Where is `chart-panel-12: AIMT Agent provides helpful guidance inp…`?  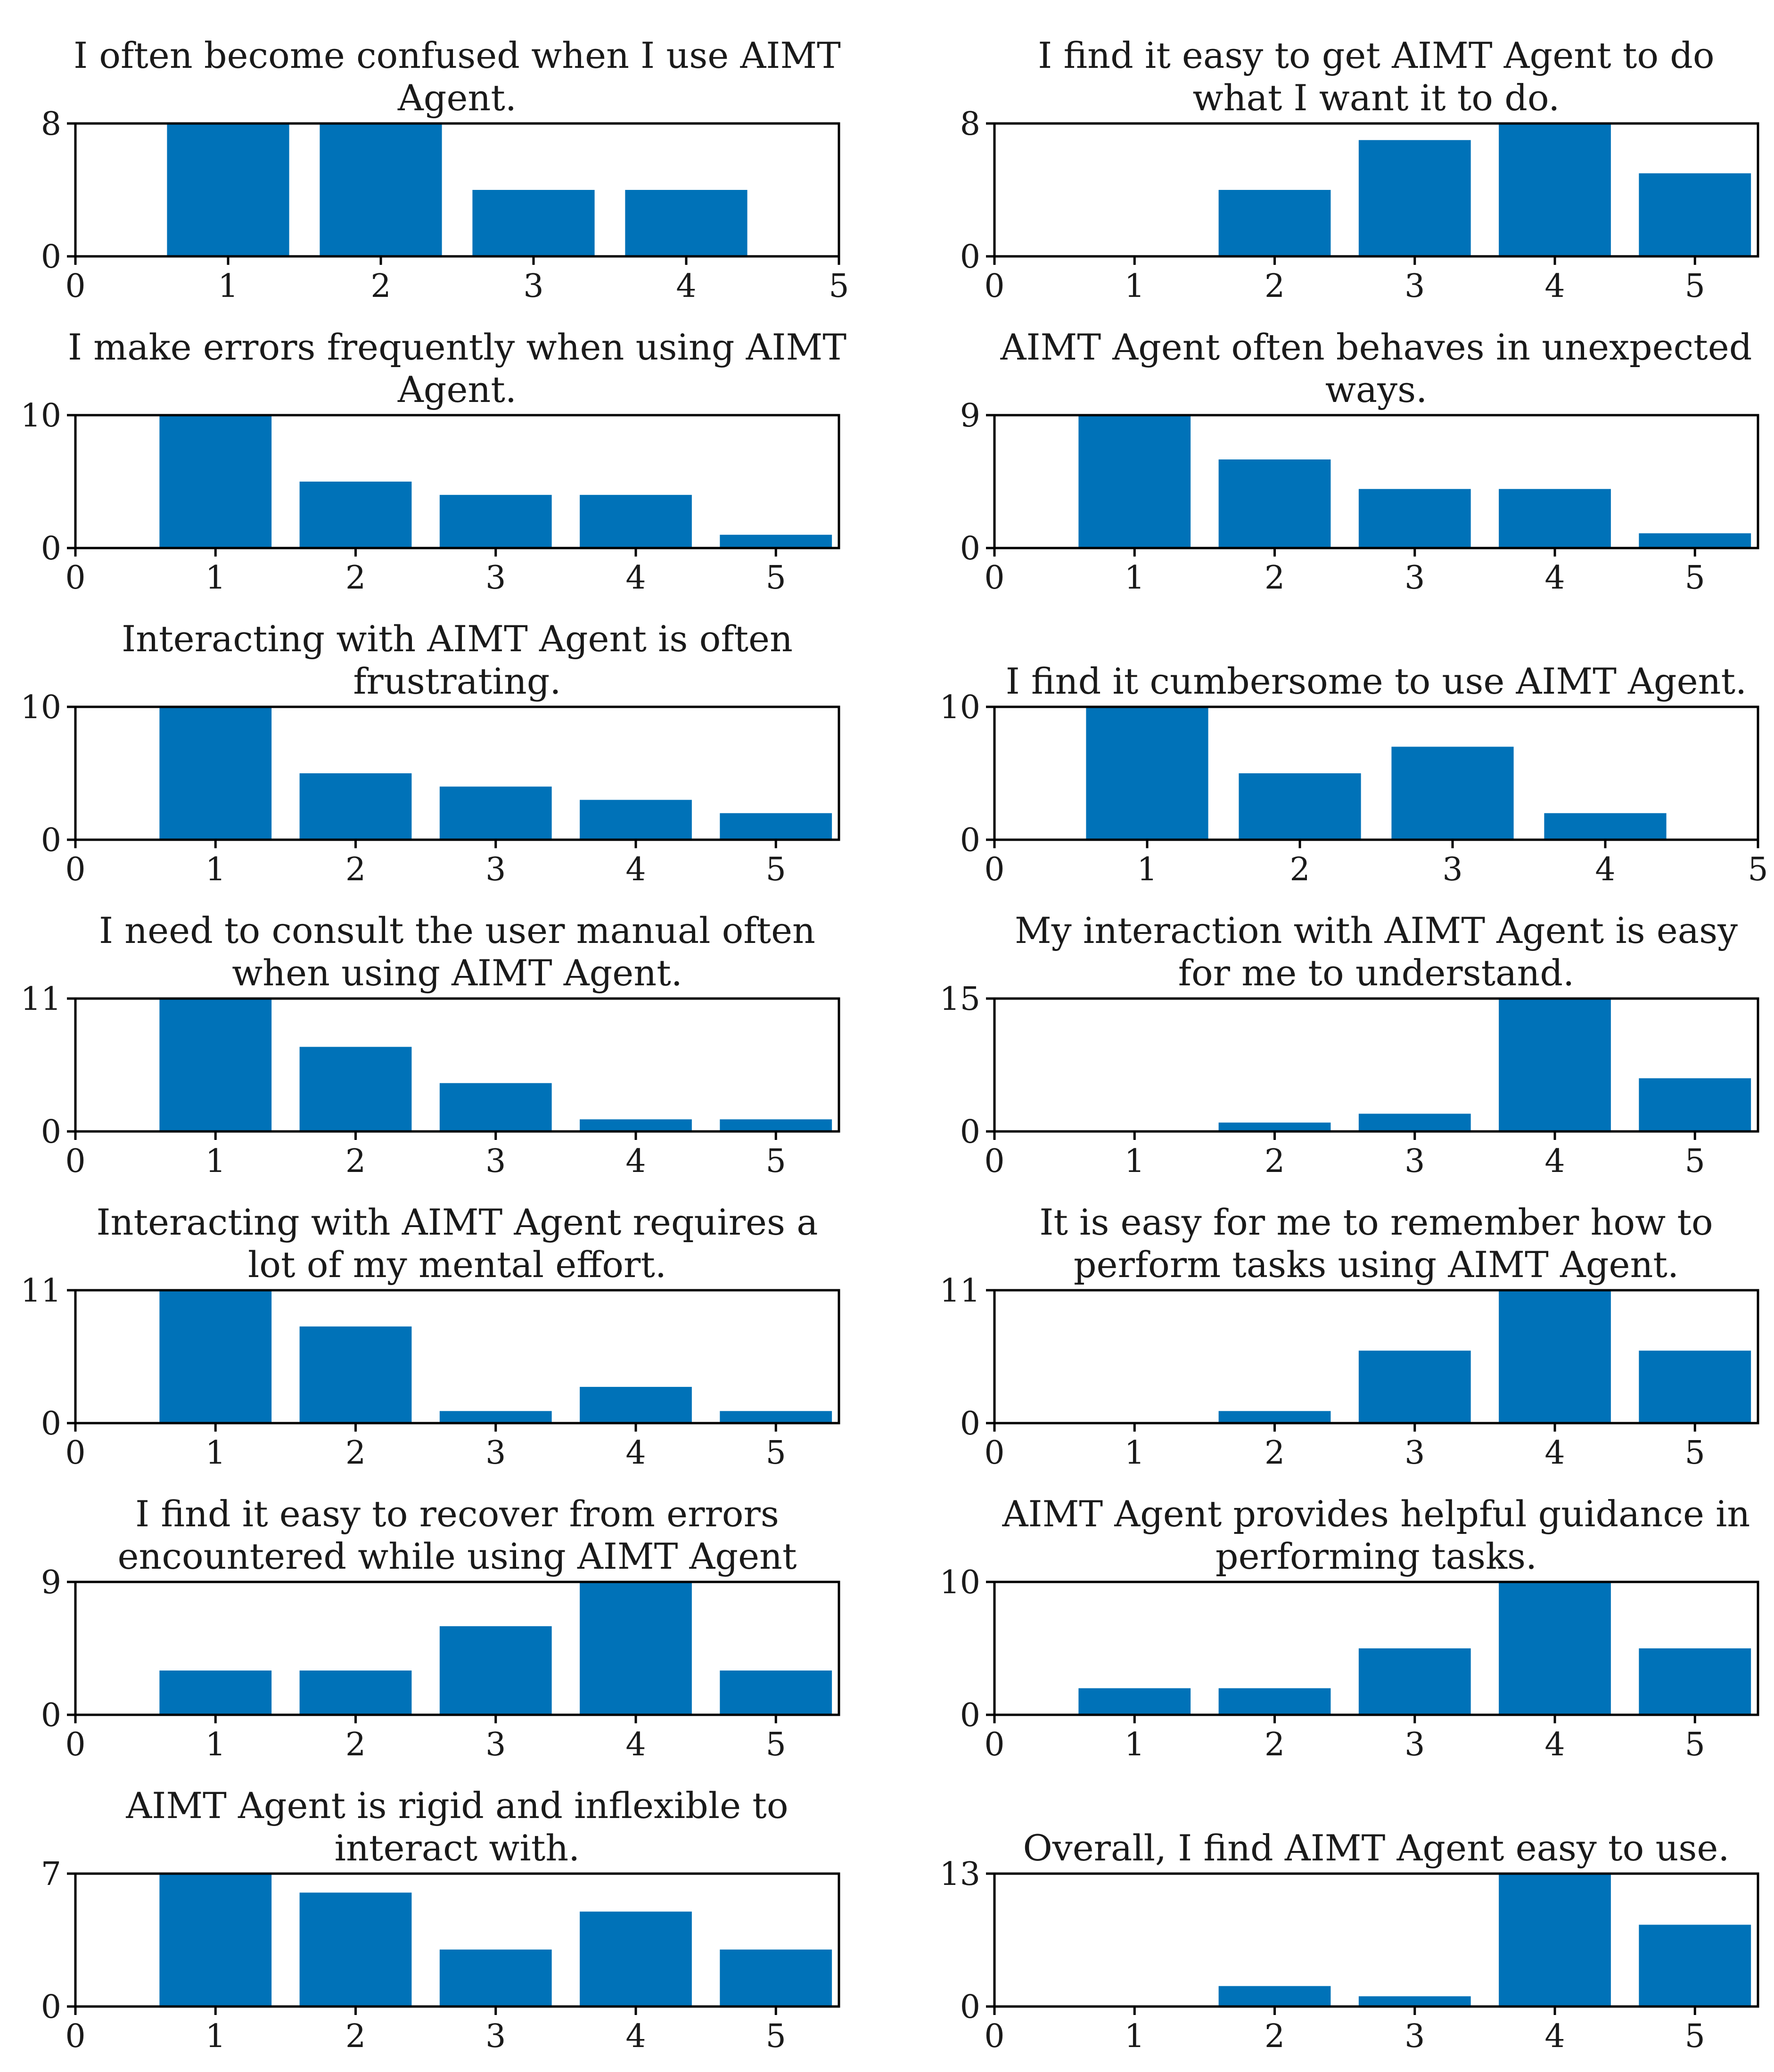
chart-panel-12: AIMT Agent provides helpful guidance inp… is located at coordinates (1349, 1628).